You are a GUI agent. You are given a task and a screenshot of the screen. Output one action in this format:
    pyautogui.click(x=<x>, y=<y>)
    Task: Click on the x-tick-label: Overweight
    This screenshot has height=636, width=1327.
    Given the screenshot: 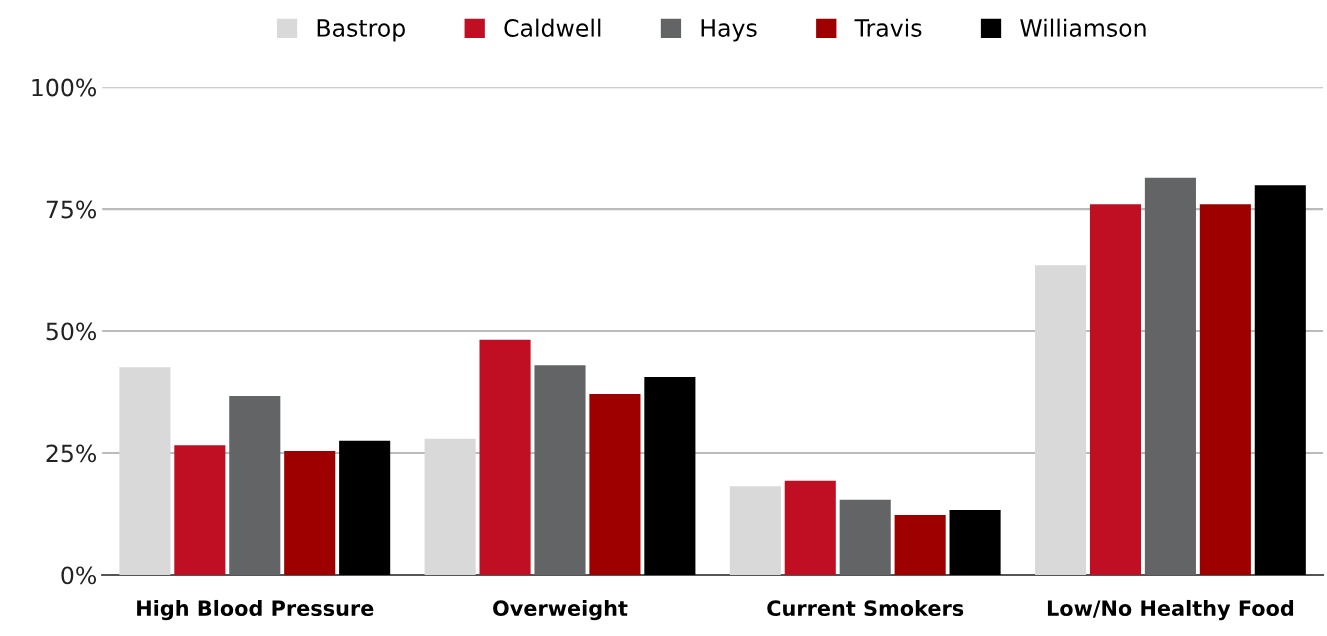 What is the action you would take?
    pyautogui.click(x=560, y=610)
    